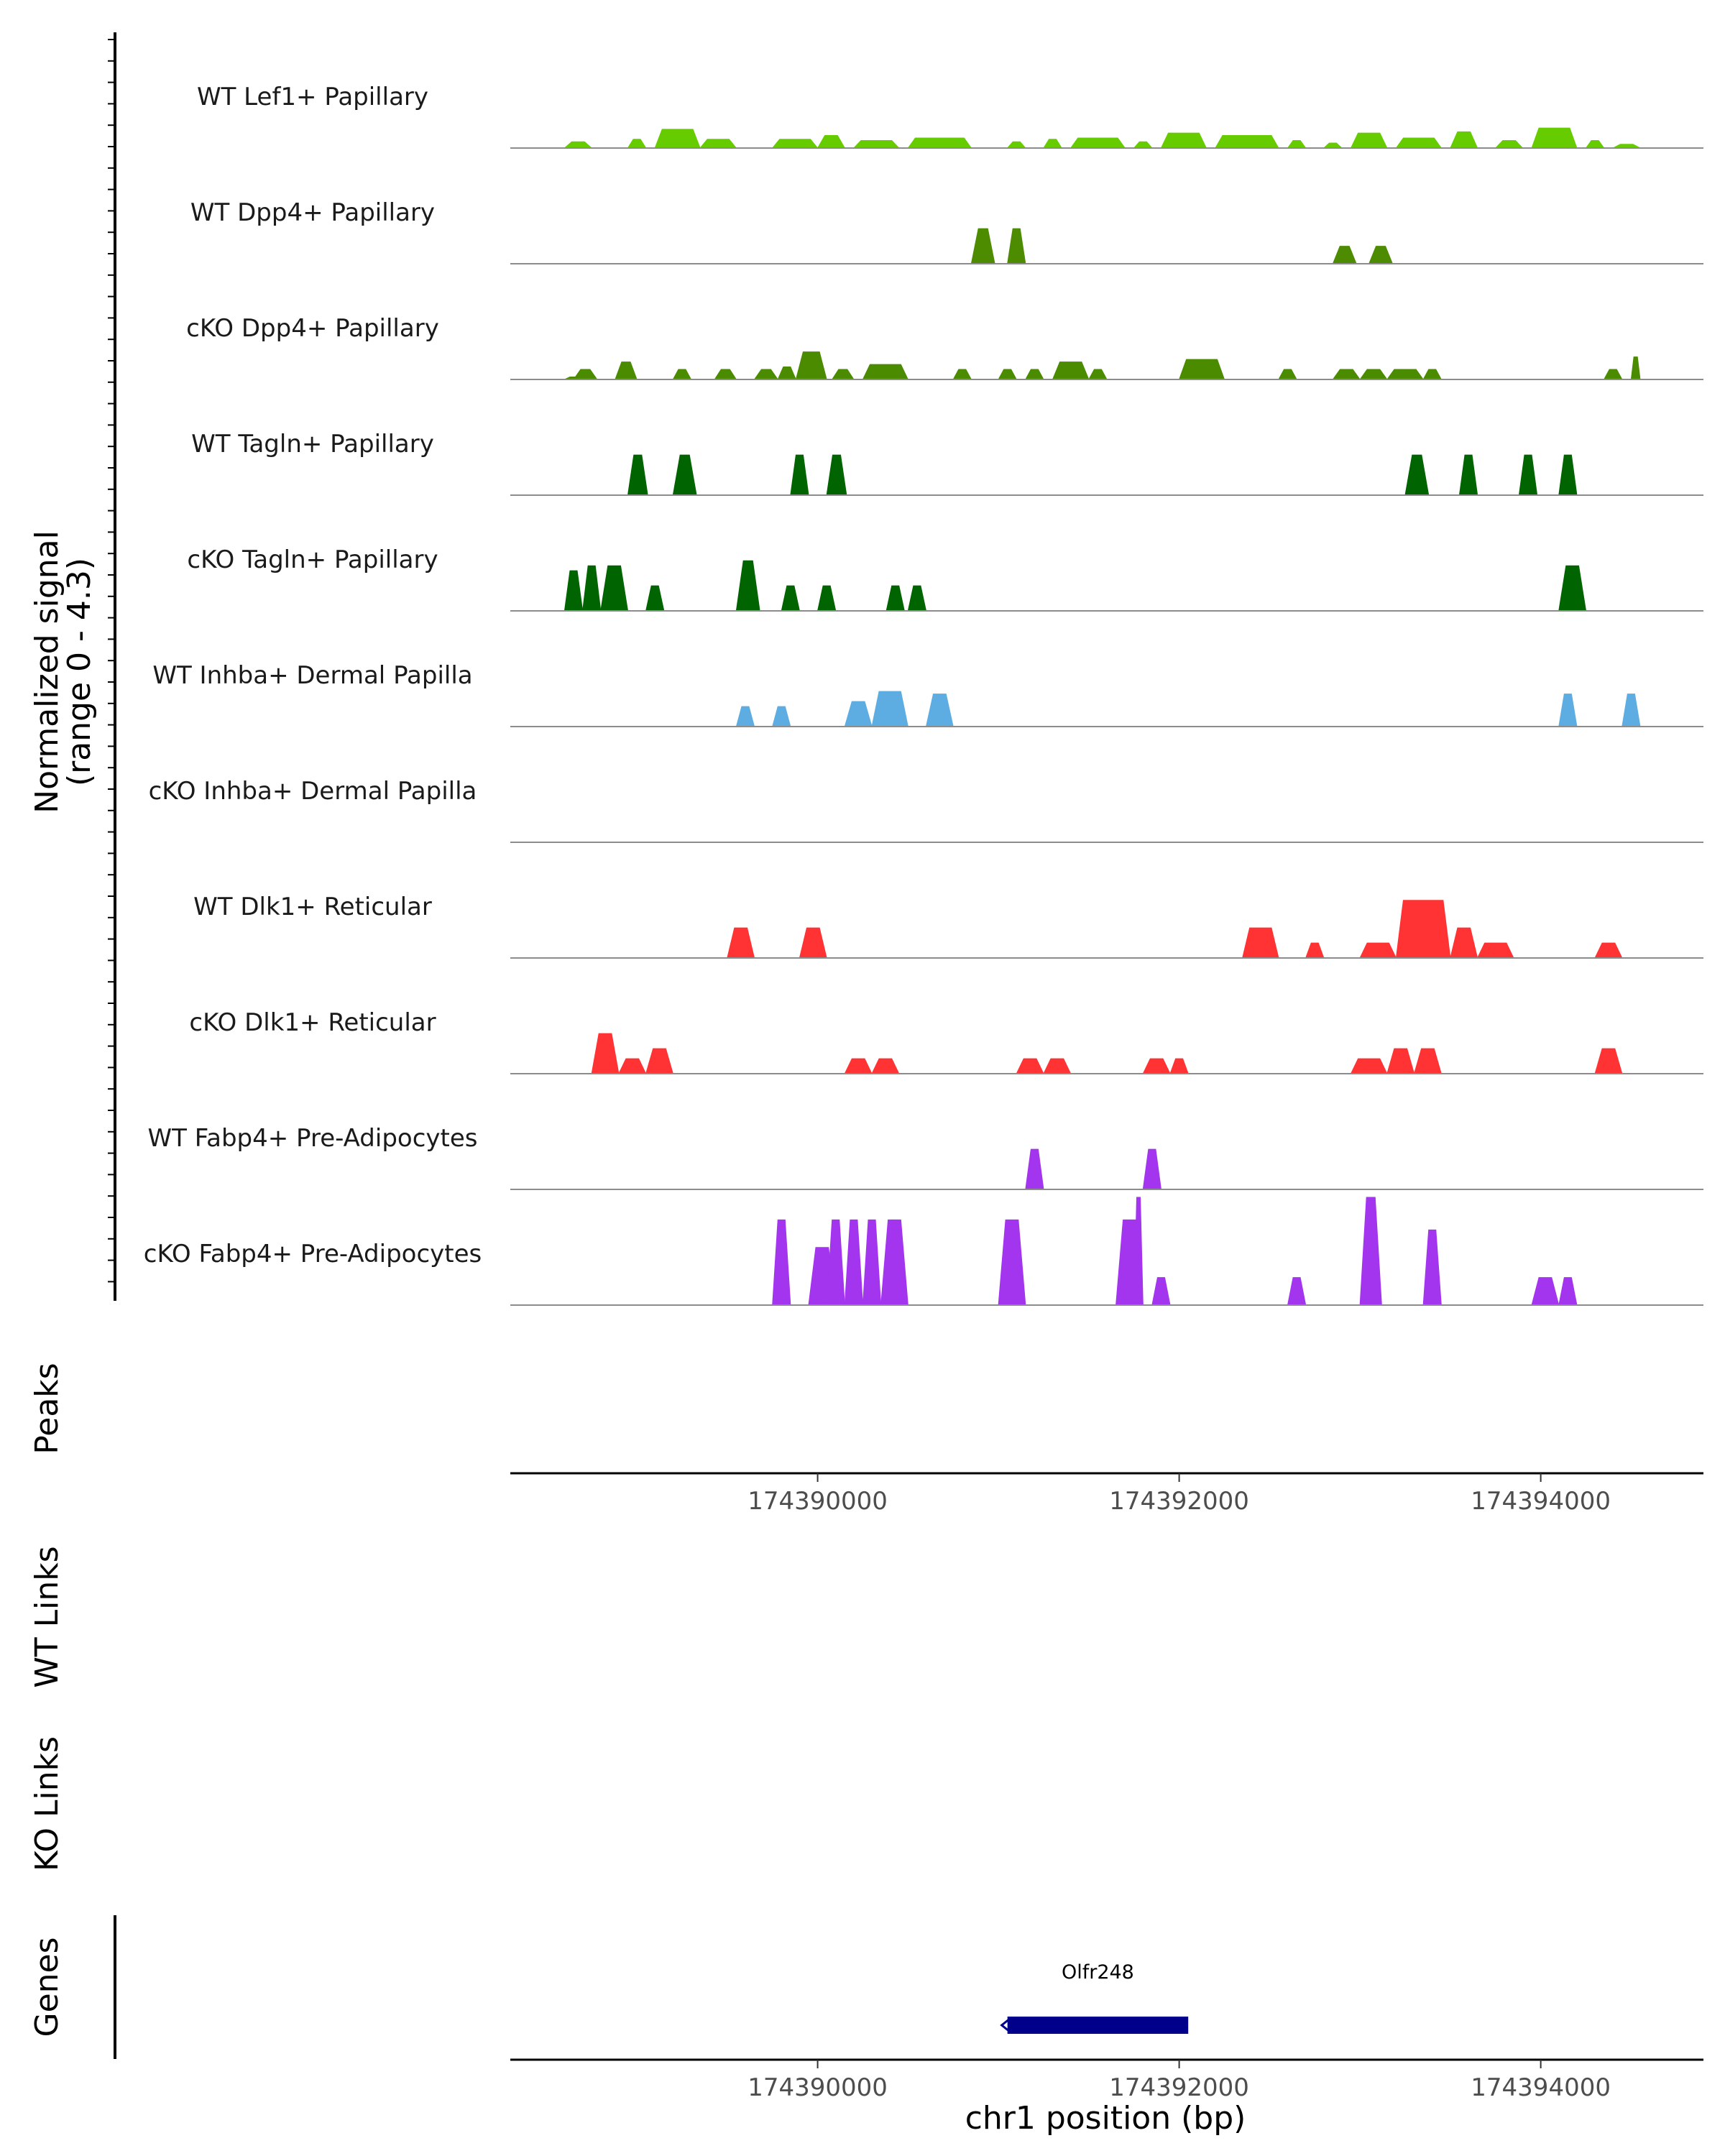 The width and height of the screenshot is (1725, 2156). I want to click on peaks-x-axis: 174390000 174392000 174394000, so click(1179, 1494).